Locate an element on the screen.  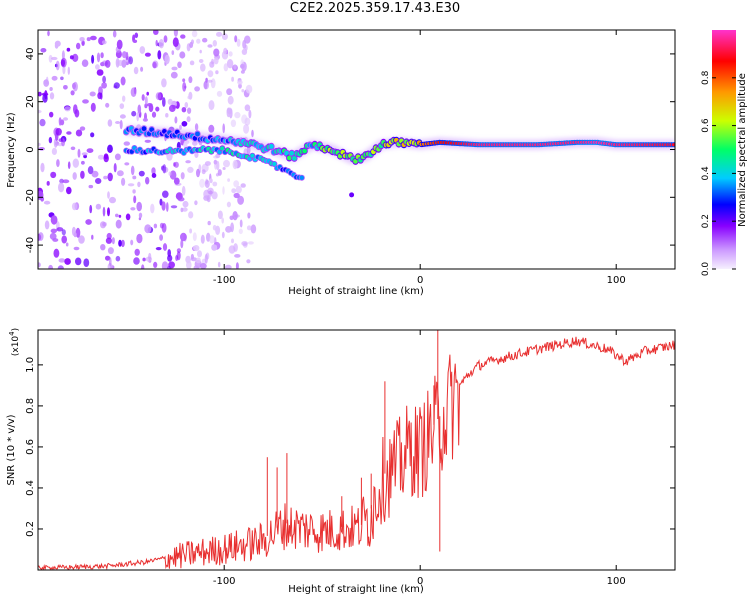
spectrogram-x-tick-label: -100 is located at coordinates (224, 280).